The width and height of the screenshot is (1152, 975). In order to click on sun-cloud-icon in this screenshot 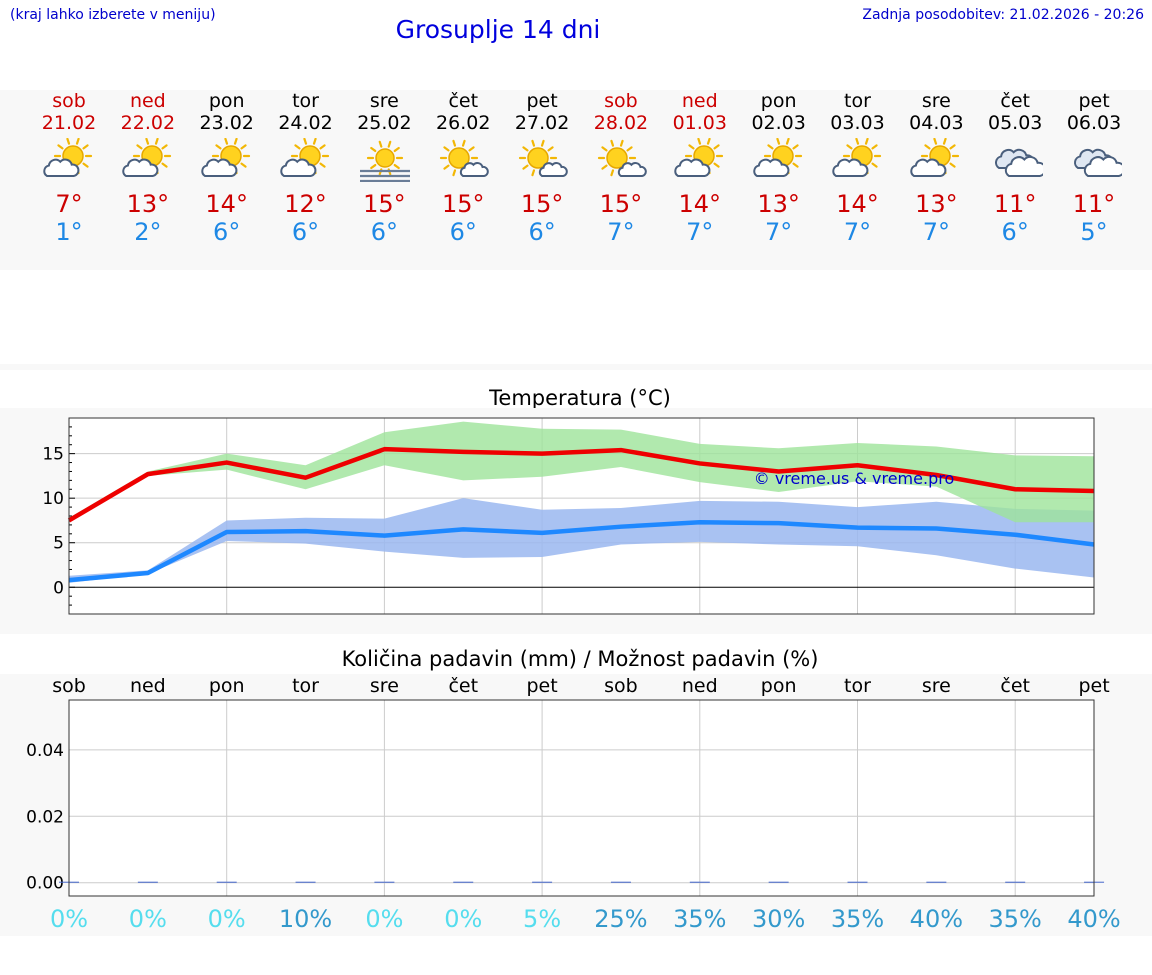, I will do `click(935, 157)`.